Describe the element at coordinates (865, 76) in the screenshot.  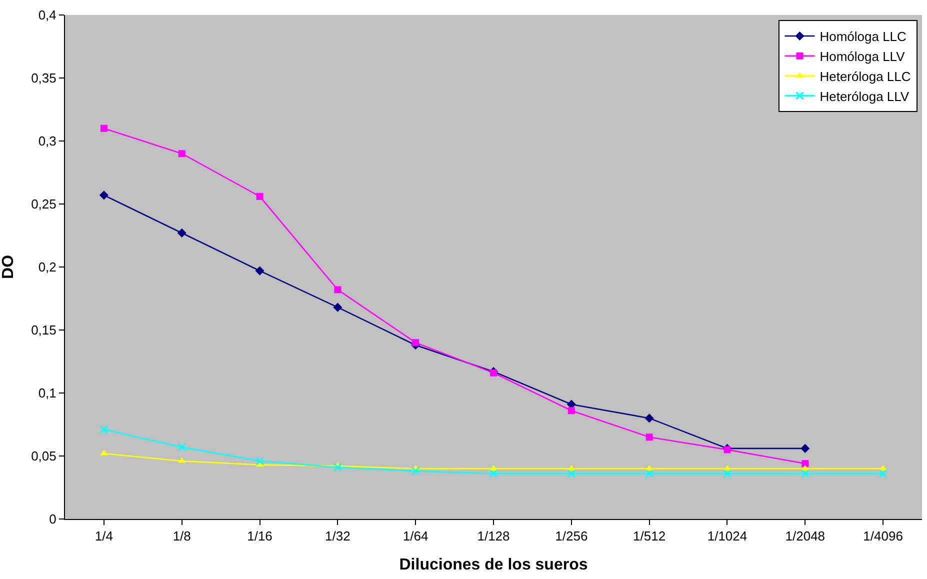
I see `legend-label: Heteróloga LLC` at that location.